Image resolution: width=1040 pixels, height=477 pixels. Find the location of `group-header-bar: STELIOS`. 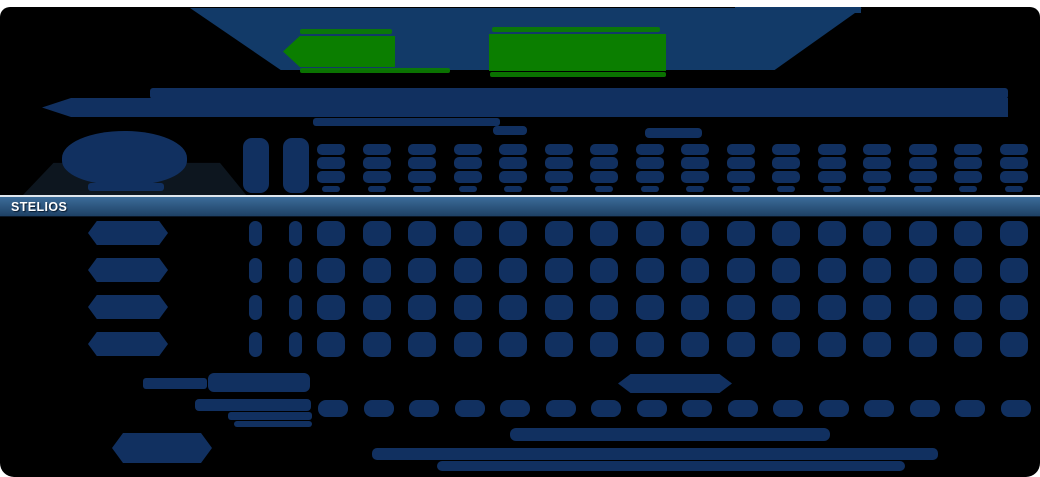

group-header-bar: STELIOS is located at coordinates (520, 206).